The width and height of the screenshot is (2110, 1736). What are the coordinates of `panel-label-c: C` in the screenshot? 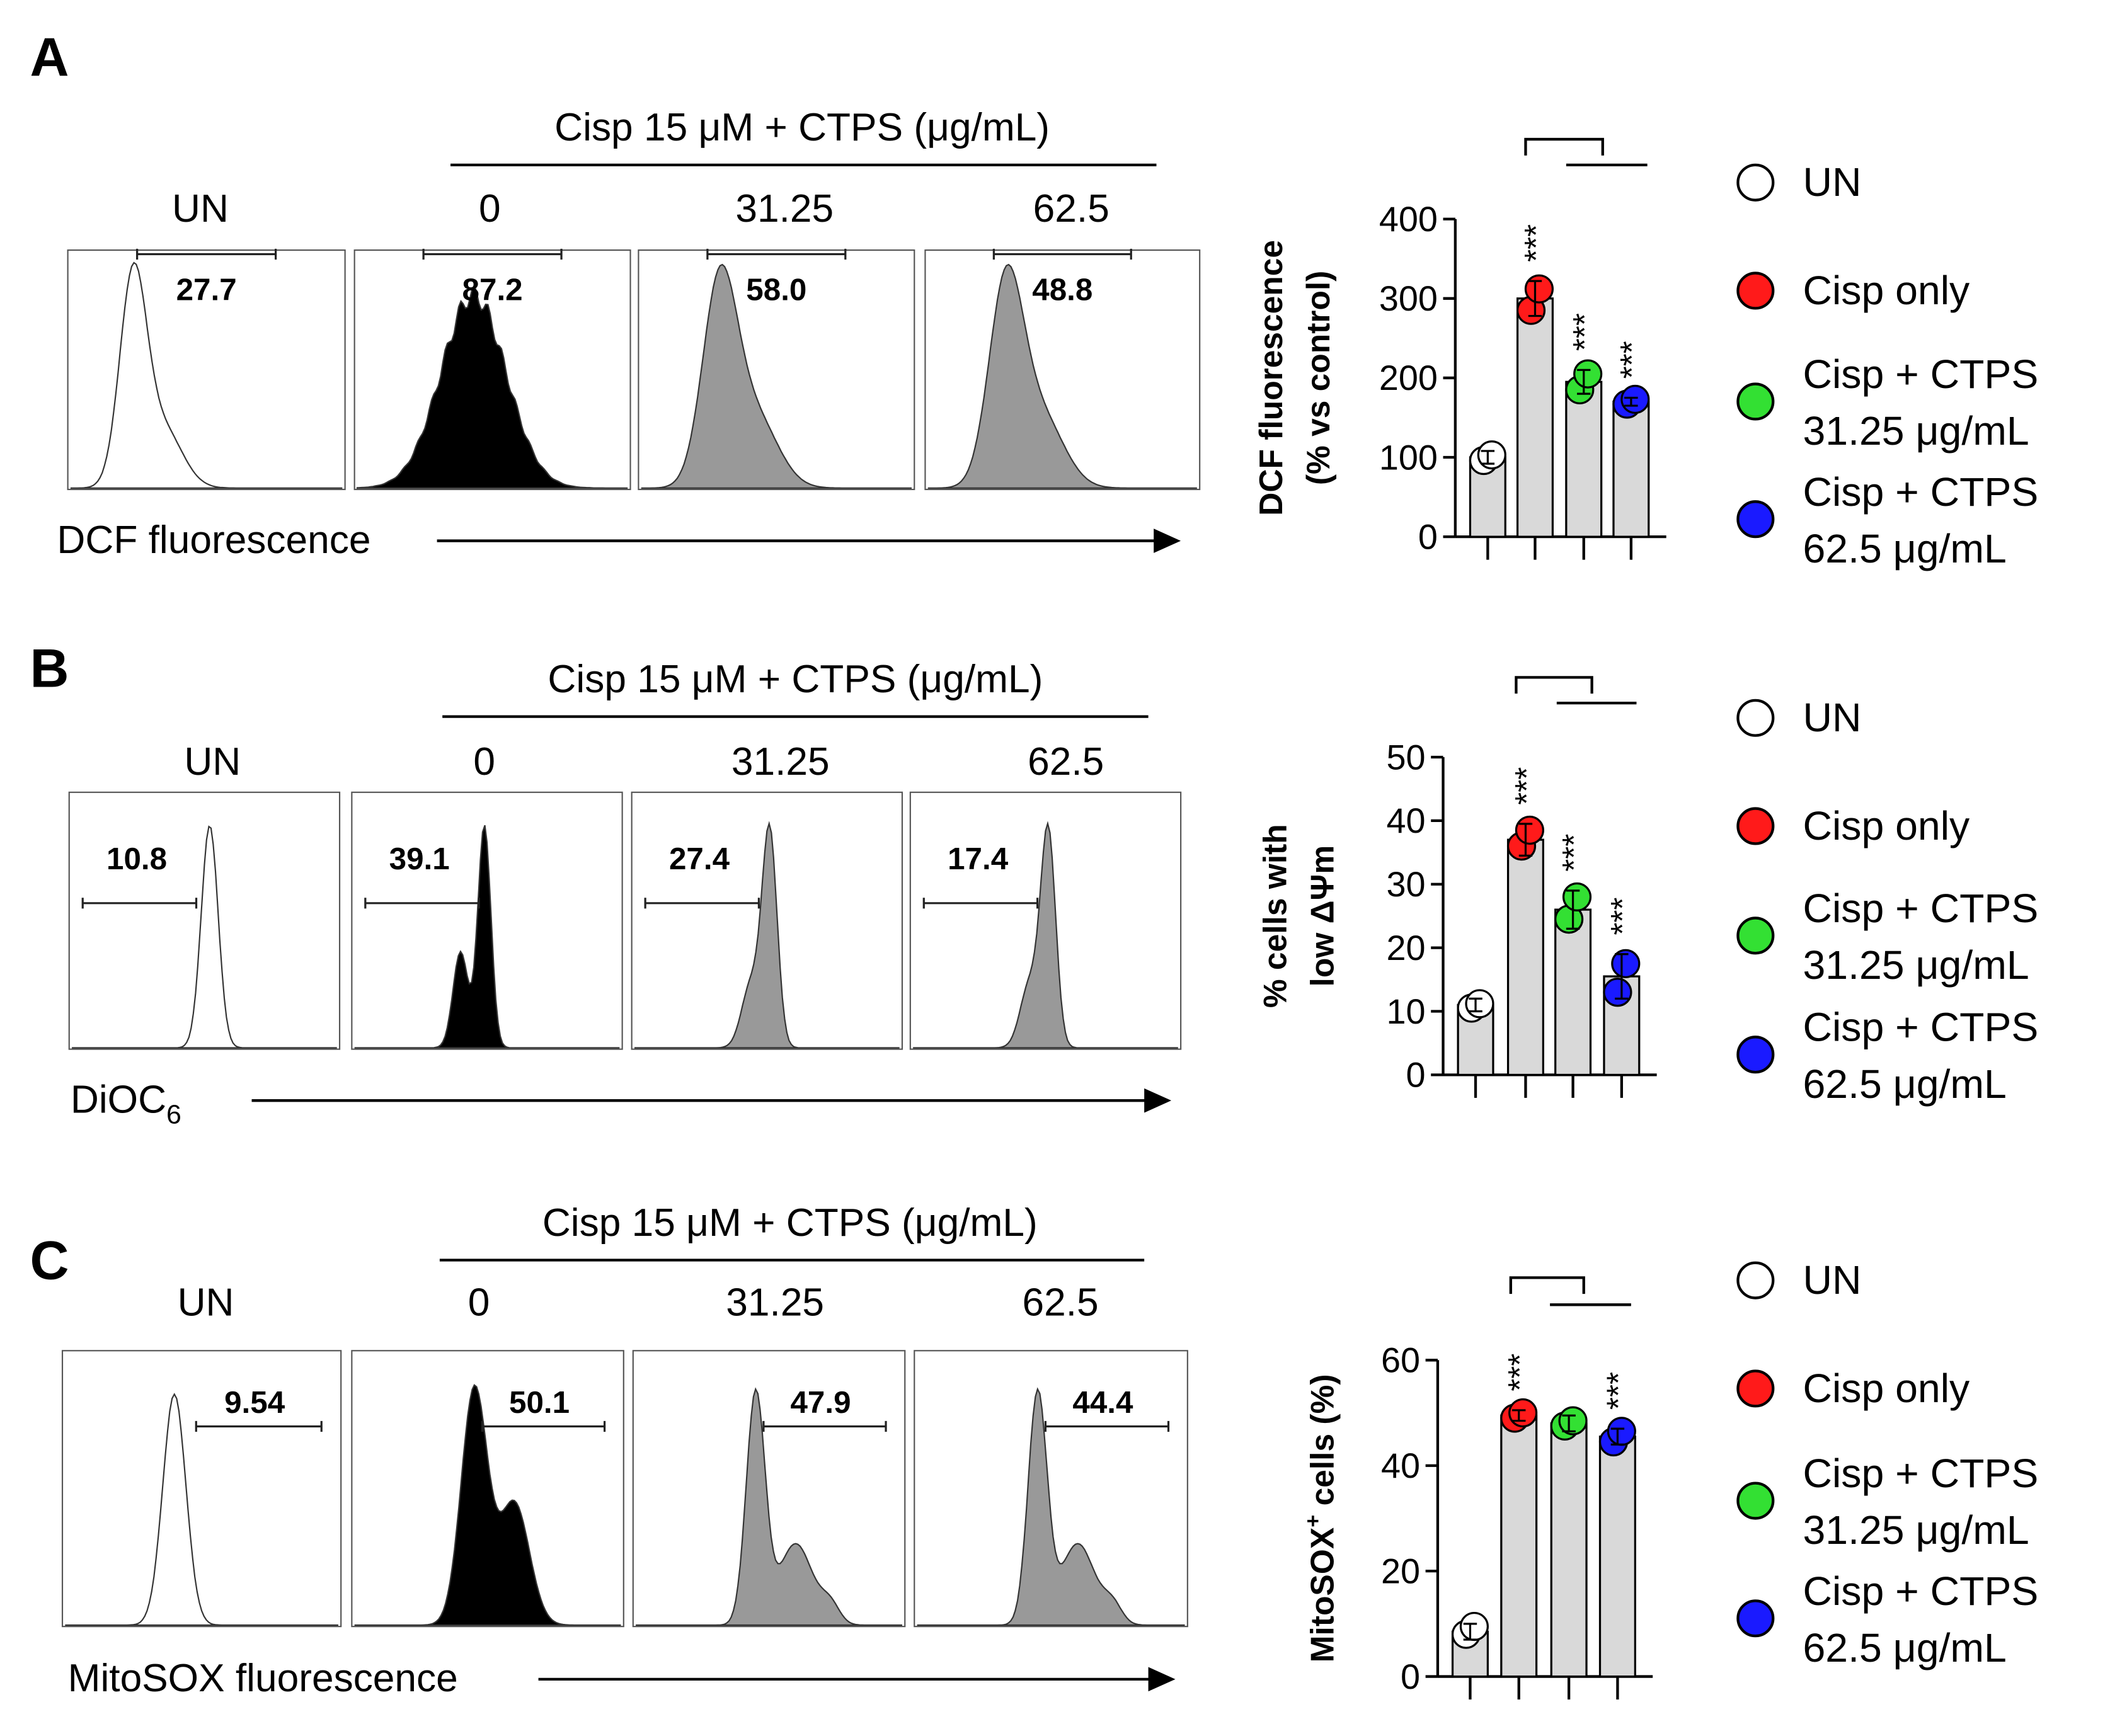 It's located at (49, 1261).